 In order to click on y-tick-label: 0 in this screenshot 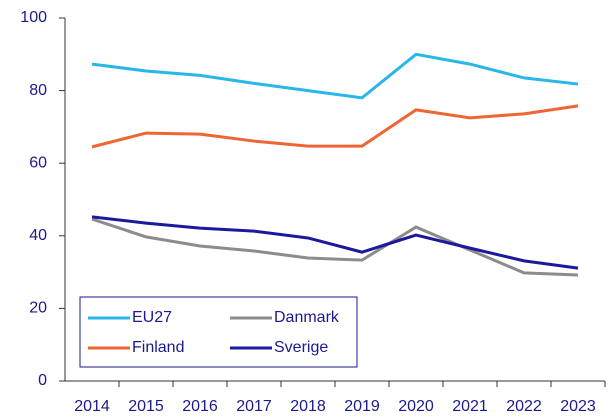, I will do `click(42, 380)`.